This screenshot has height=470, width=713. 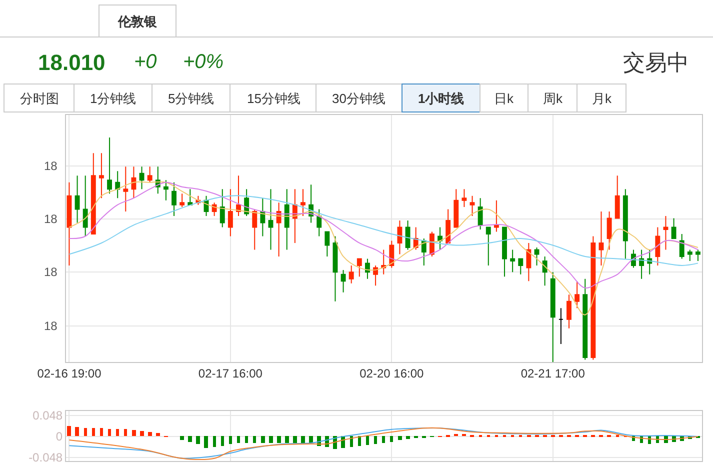 What do you see at coordinates (203, 62) in the screenshot?
I see `text: +0%` at bounding box center [203, 62].